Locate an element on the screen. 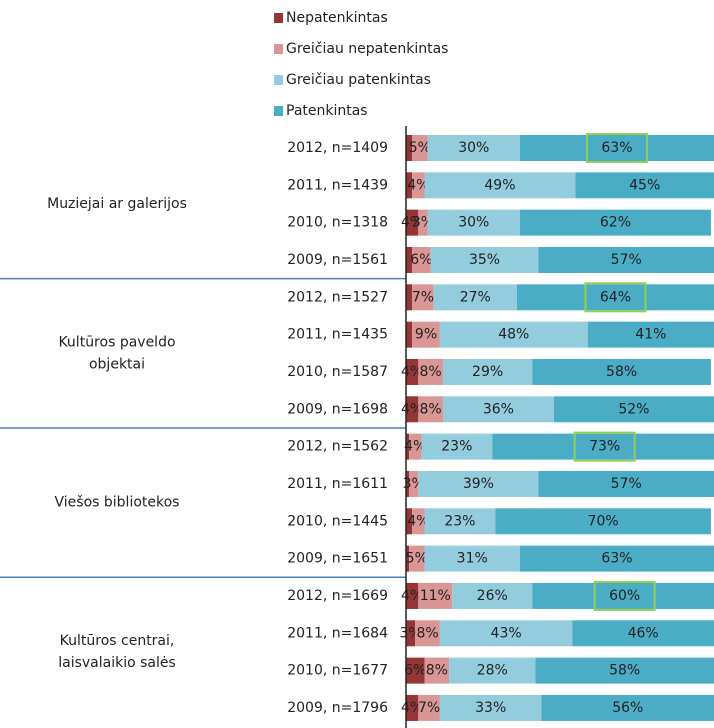 The image size is (714, 728). y-tick-label: 2012, n=1669 is located at coordinates (337, 596).